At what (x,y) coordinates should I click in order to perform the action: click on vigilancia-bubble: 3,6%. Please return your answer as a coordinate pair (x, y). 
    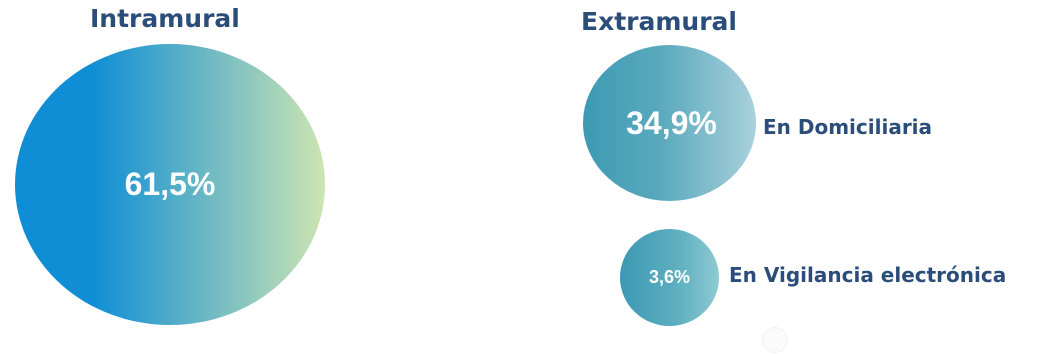
    Looking at the image, I should click on (669, 277).